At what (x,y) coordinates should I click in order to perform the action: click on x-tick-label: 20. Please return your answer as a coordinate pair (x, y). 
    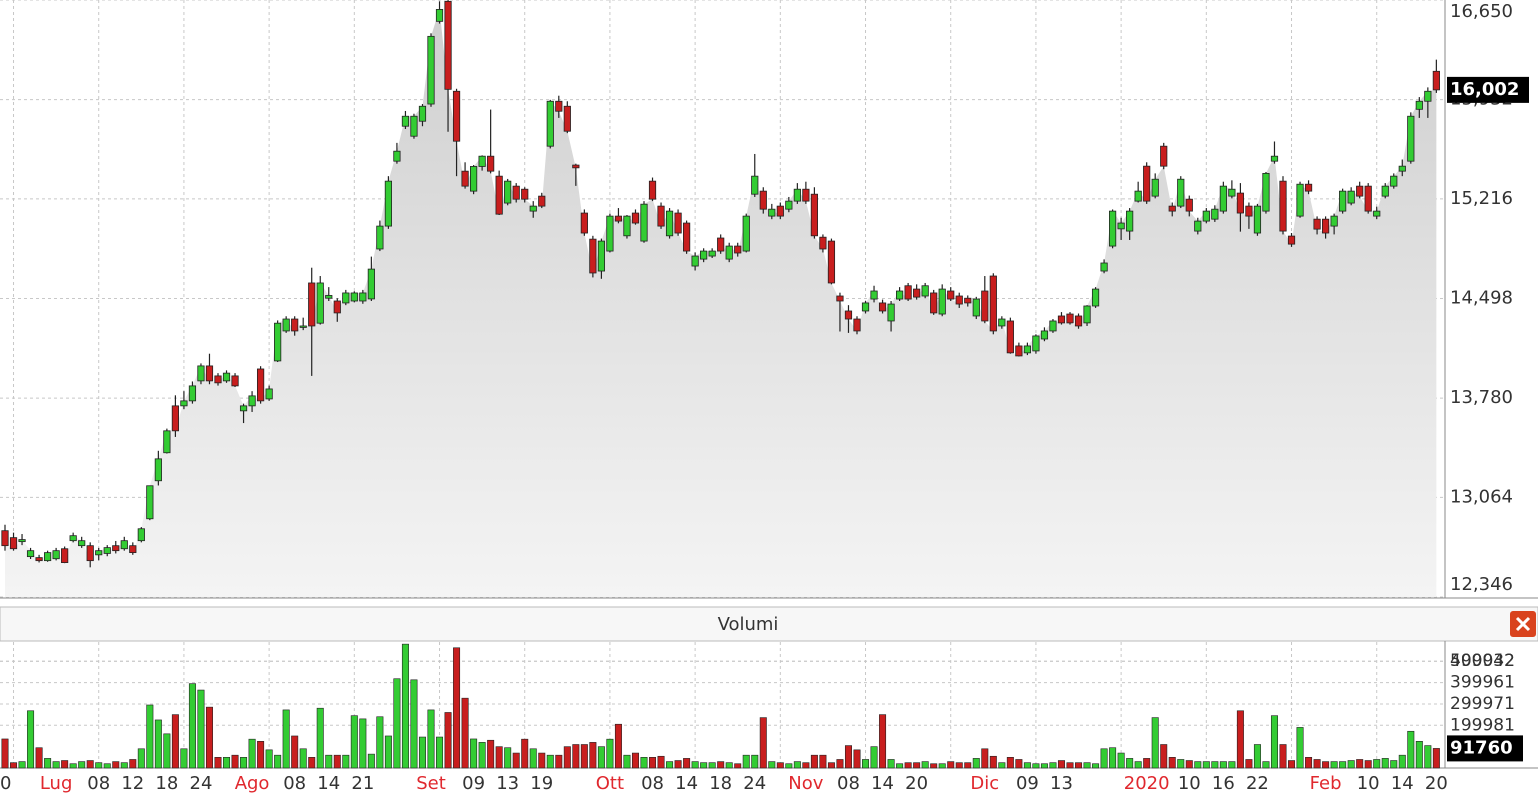
    Looking at the image, I should click on (1436, 783).